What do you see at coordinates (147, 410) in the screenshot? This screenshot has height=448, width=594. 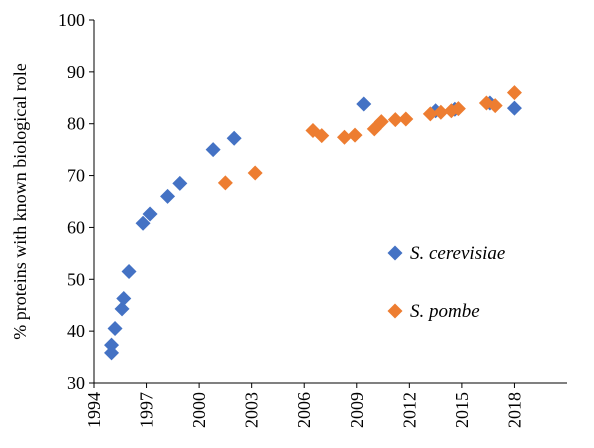 I see `x-tick-label: 1997` at bounding box center [147, 410].